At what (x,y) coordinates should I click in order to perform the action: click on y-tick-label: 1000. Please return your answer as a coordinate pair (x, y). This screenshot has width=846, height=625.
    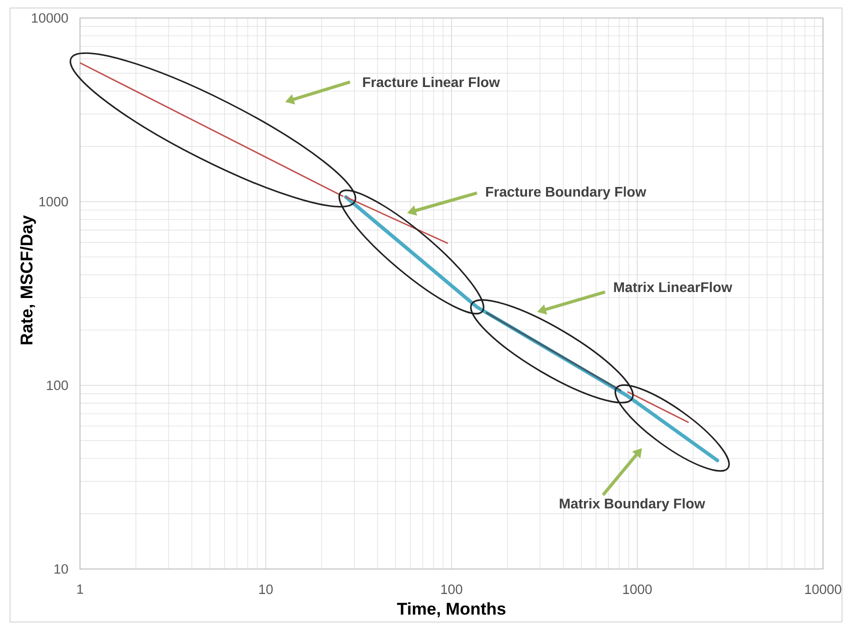
    Looking at the image, I should click on (53, 201).